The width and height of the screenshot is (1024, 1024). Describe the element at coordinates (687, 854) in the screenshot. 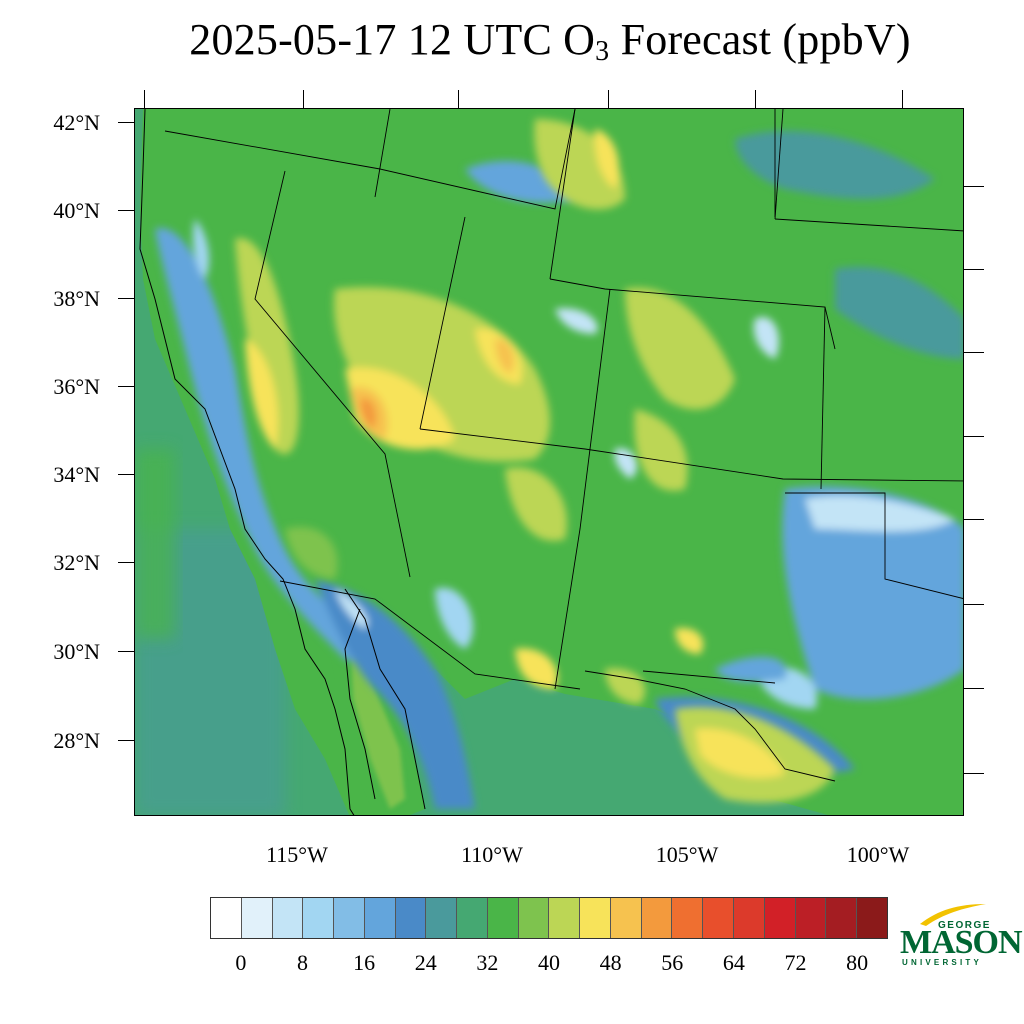

I see `lon-label-105: 105°W` at that location.